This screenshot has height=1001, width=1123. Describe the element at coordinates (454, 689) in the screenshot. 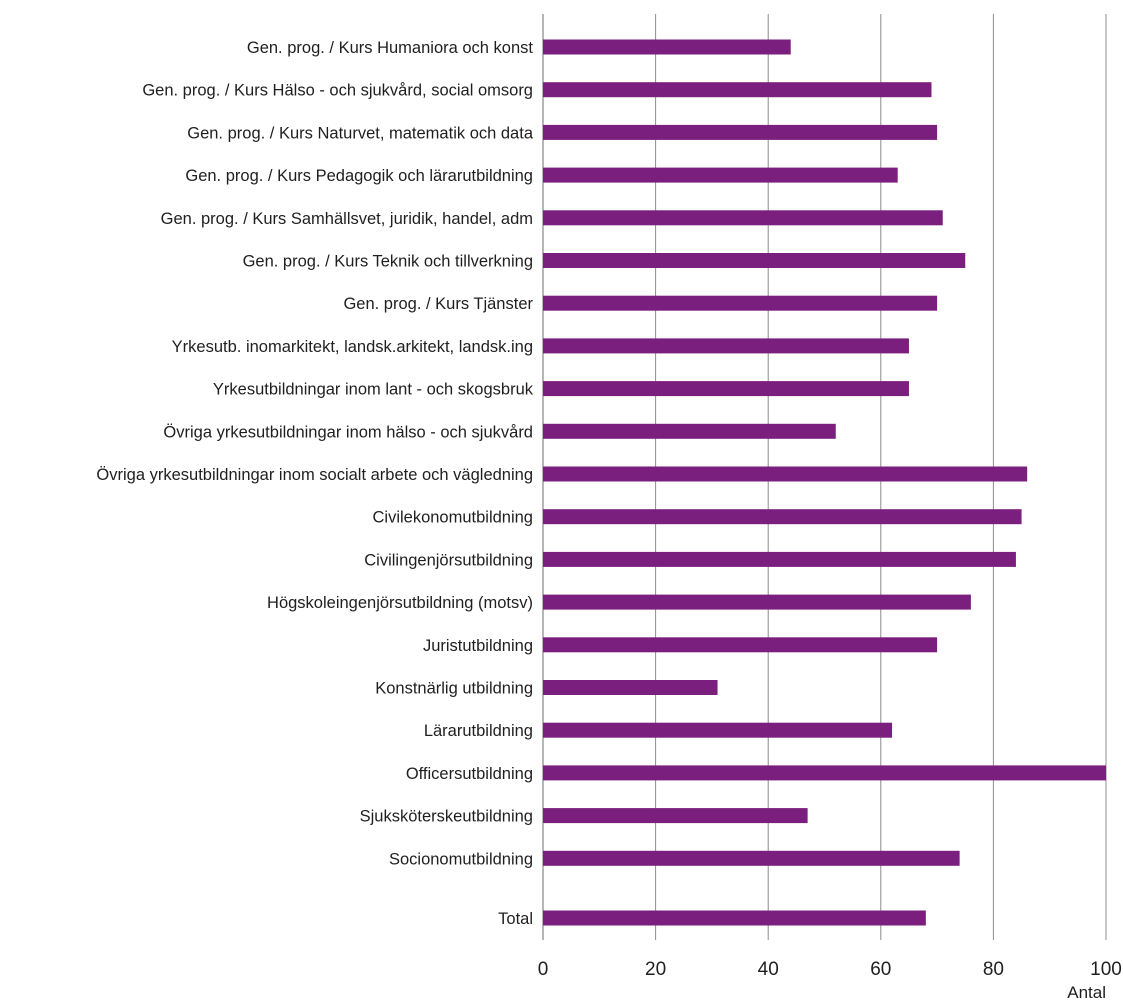

I see `category-label: Konstnärlig utbildning` at that location.